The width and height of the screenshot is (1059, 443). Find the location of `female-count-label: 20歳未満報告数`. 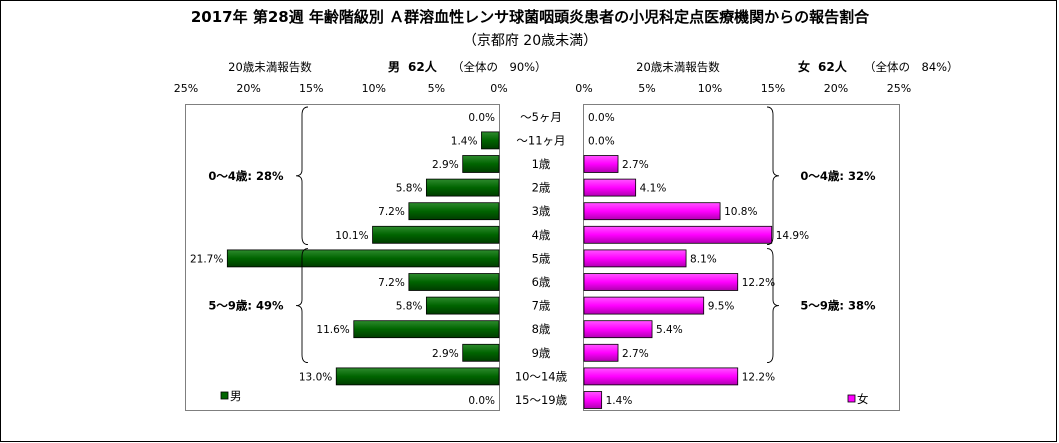

female-count-label: 20歳未満報告数 is located at coordinates (678, 67).